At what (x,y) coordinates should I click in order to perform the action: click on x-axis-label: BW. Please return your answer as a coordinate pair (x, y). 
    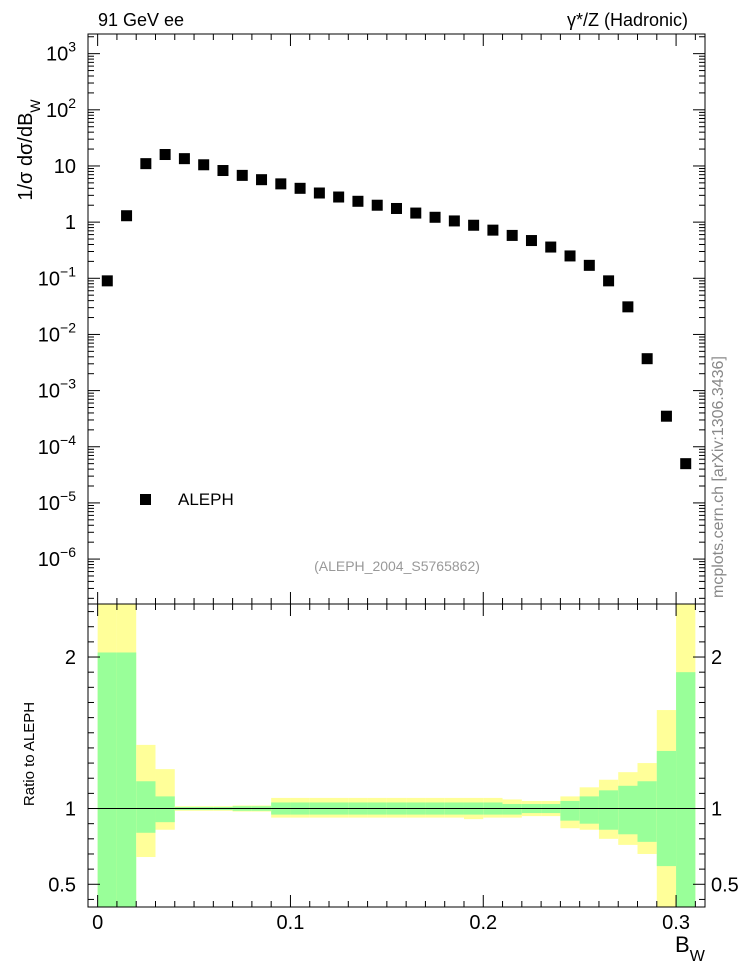
    Looking at the image, I should click on (690, 948).